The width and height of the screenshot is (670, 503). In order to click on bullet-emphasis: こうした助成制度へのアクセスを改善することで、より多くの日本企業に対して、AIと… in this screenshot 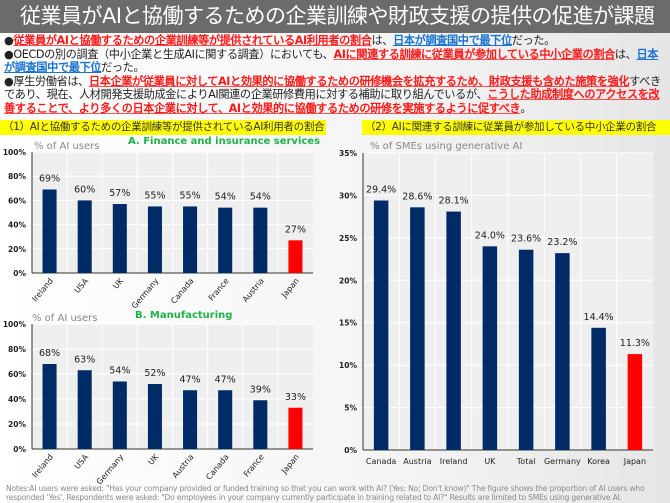, I will do `click(332, 101)`.